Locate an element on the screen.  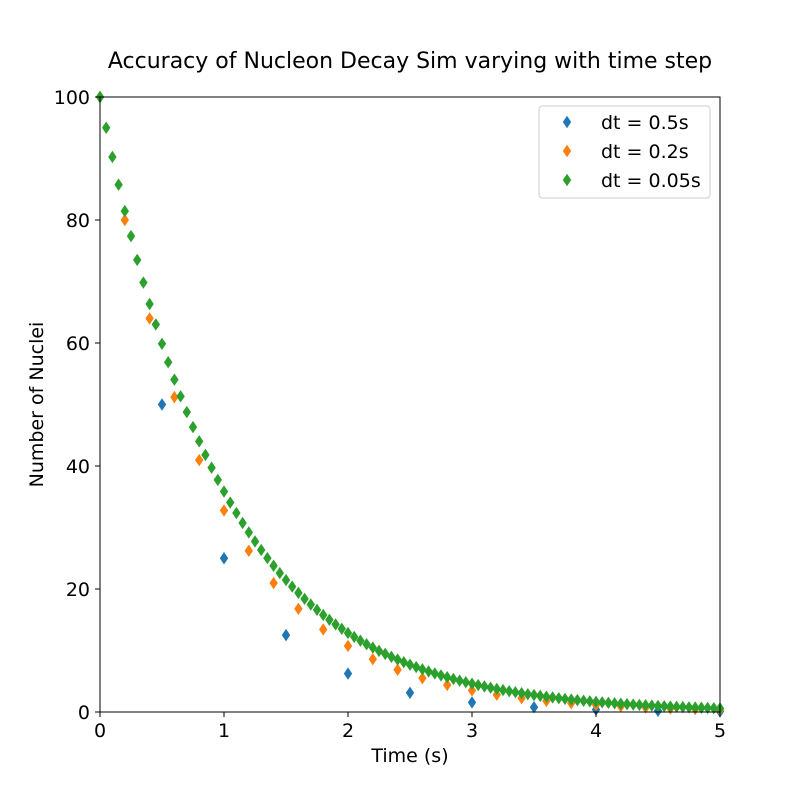
x-axis-label: Time (s) is located at coordinates (409, 756).